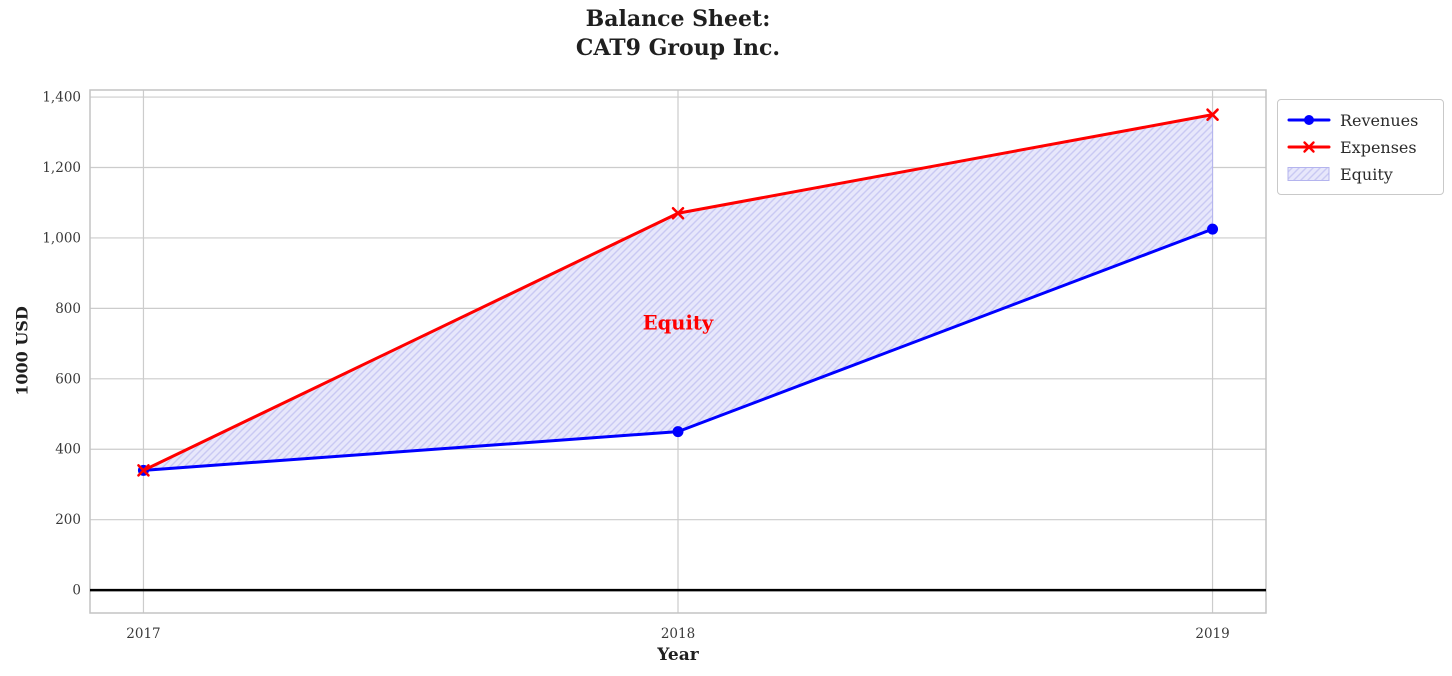 The height and width of the screenshot is (676, 1452). Describe the element at coordinates (678, 34) in the screenshot. I see `chart-title: Balance Sheet: CAT9 Group Inc.` at that location.